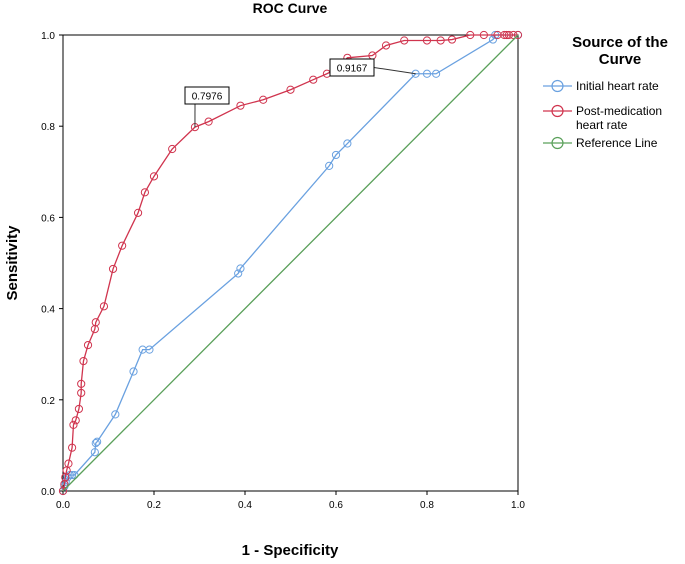 The width and height of the screenshot is (685, 564). I want to click on chart-title: ROC Curve, so click(290, 8).